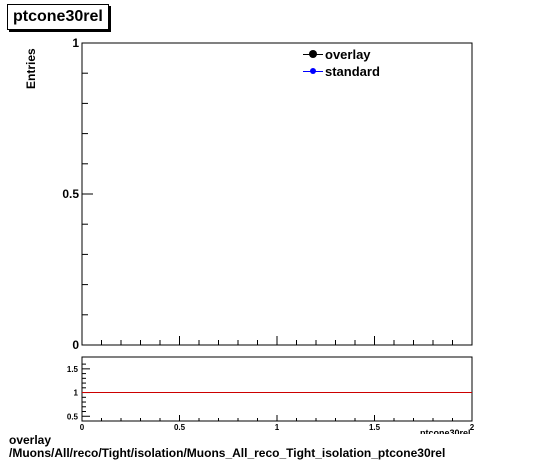  I want to click on legend-item-standard: standard, so click(341, 71).